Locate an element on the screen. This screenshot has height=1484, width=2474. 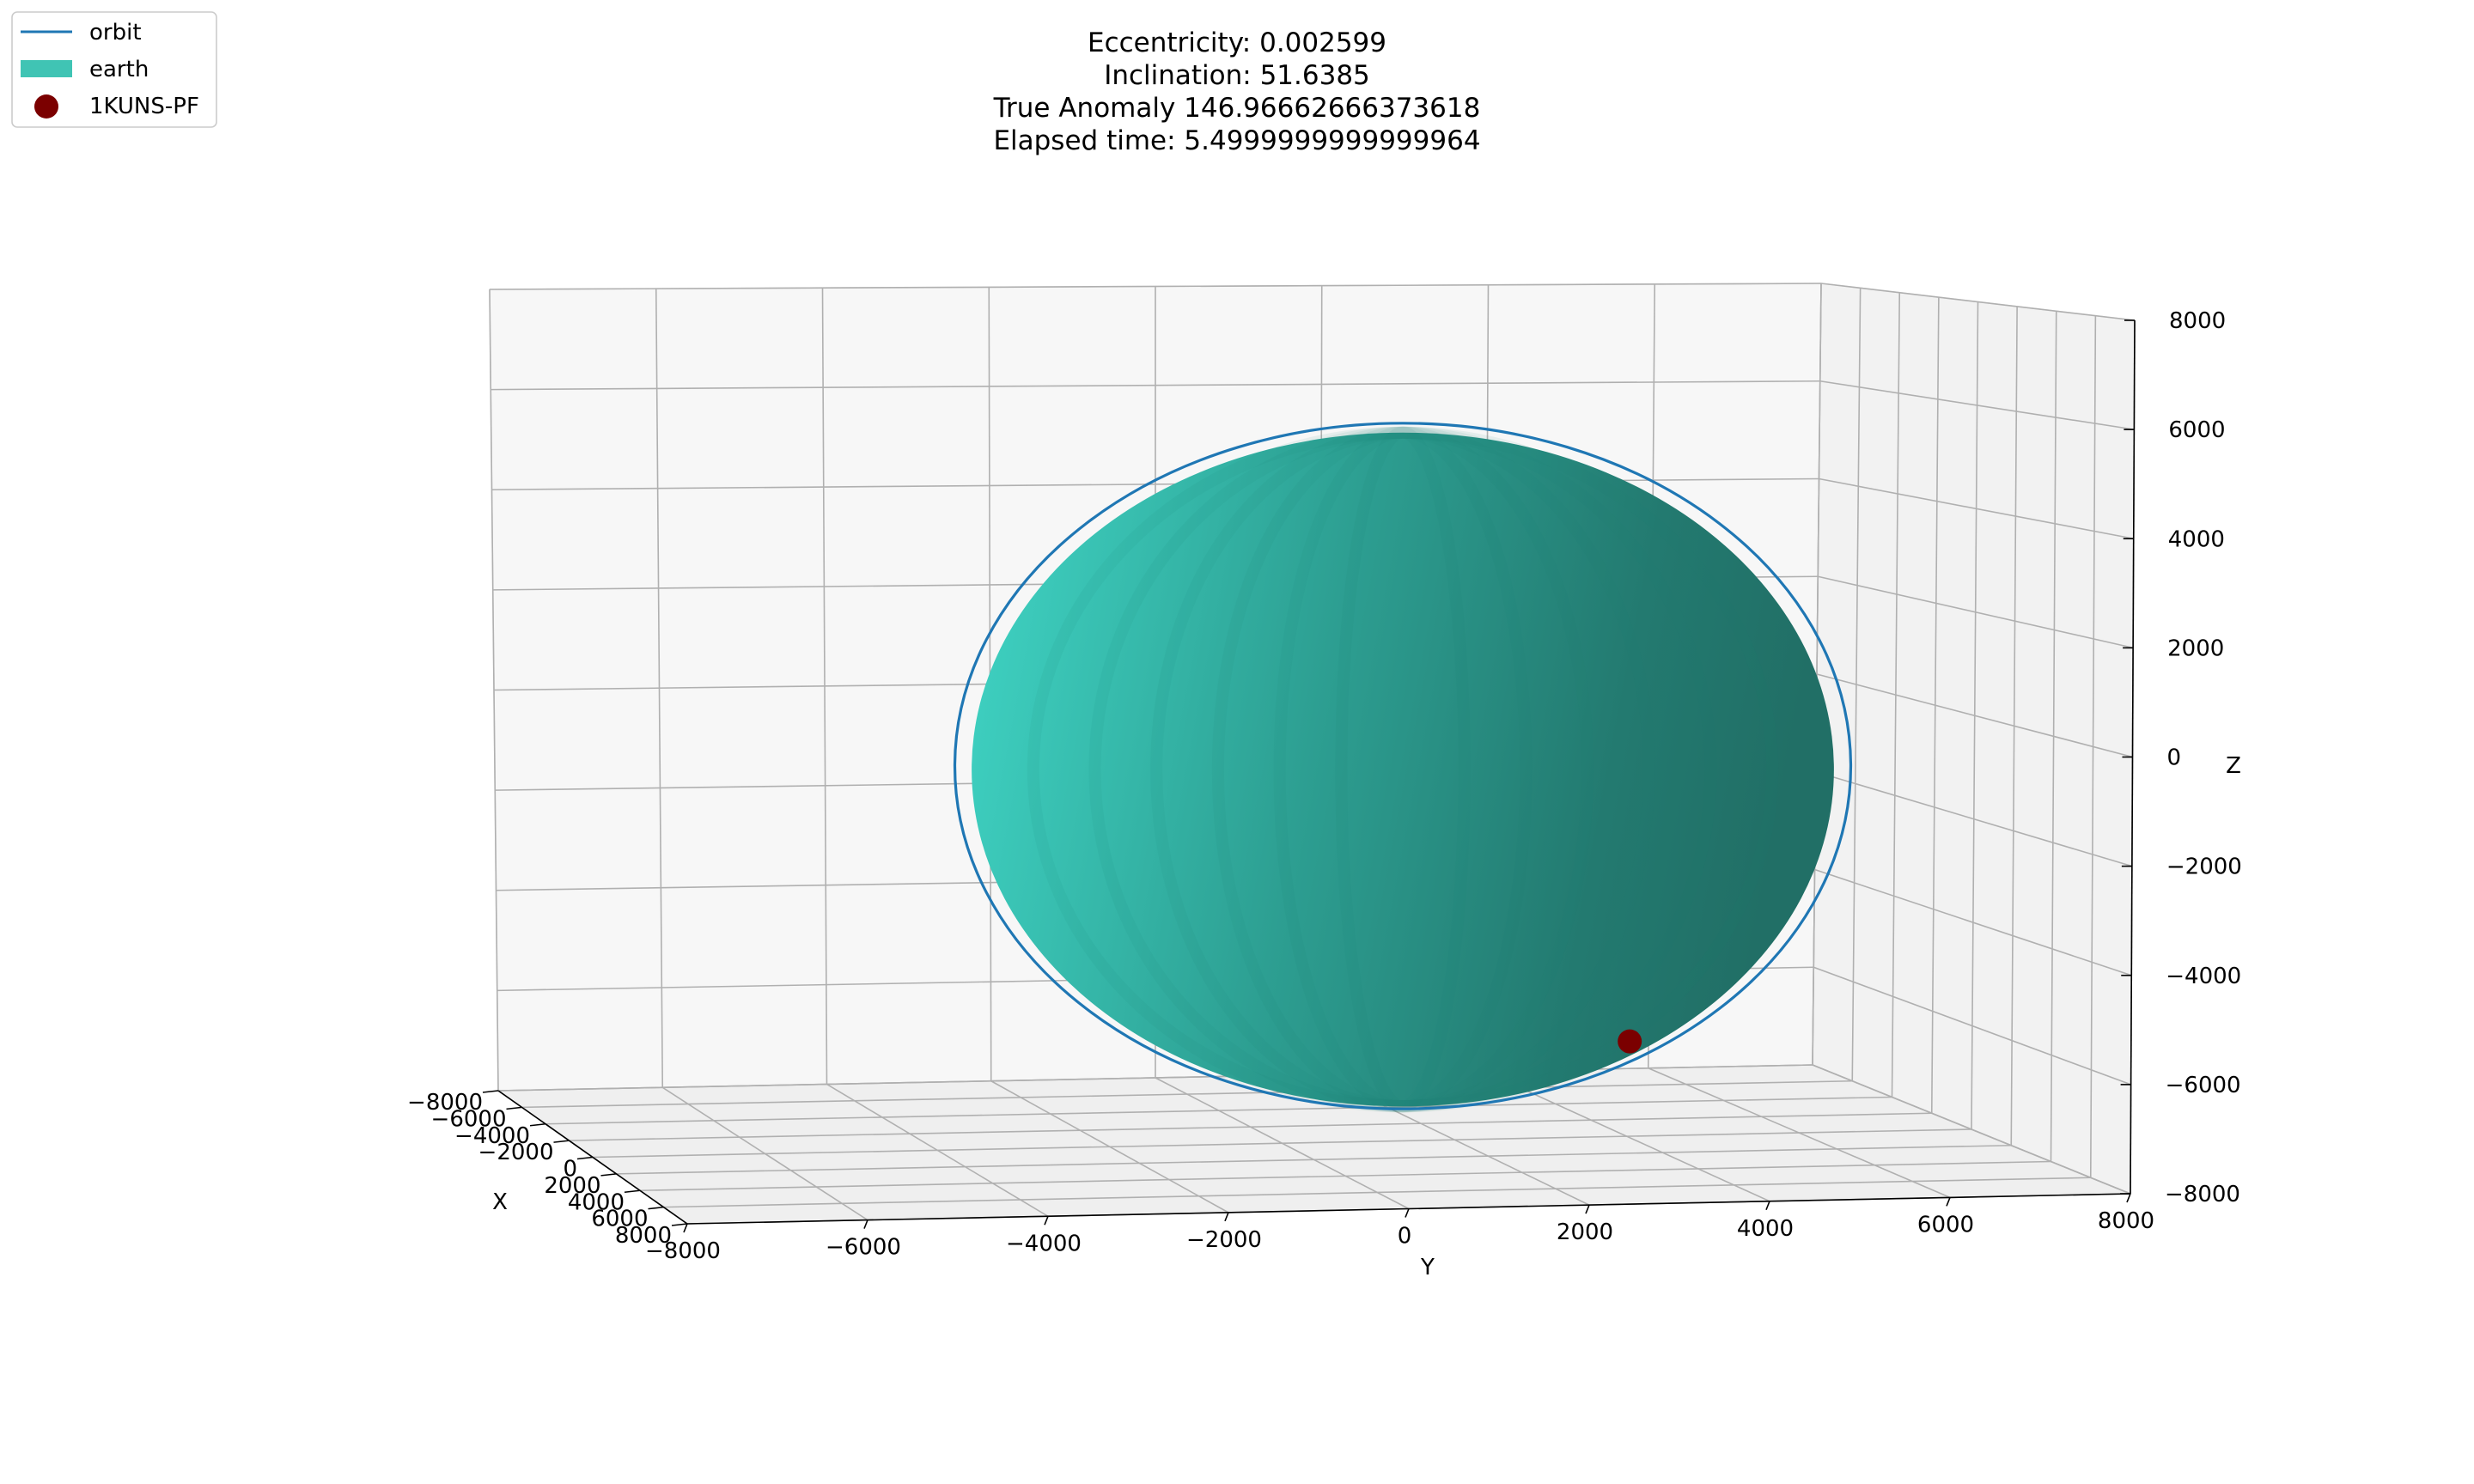
y-tick-label: −8000 is located at coordinates (683, 1251).